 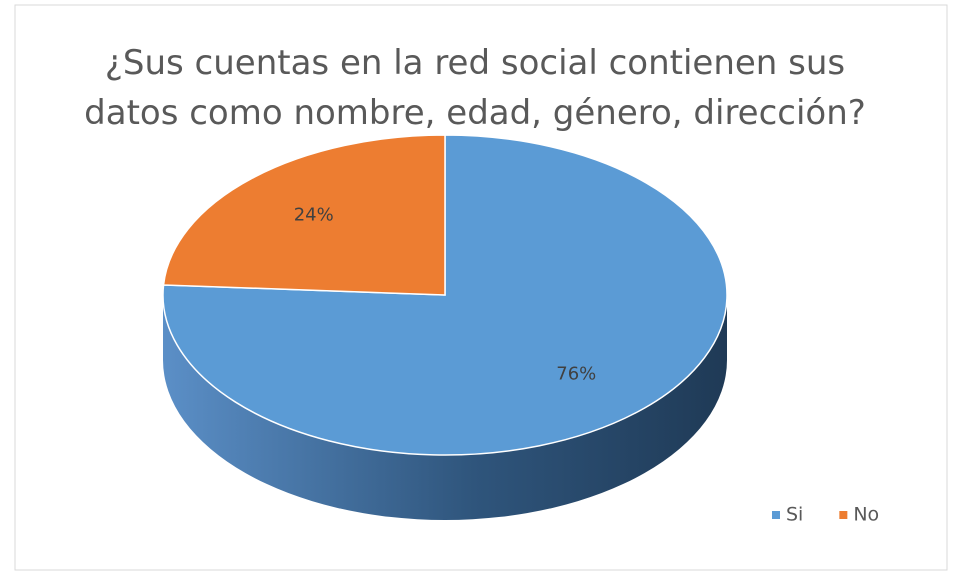 I want to click on pie-slice, so click(x=304, y=215).